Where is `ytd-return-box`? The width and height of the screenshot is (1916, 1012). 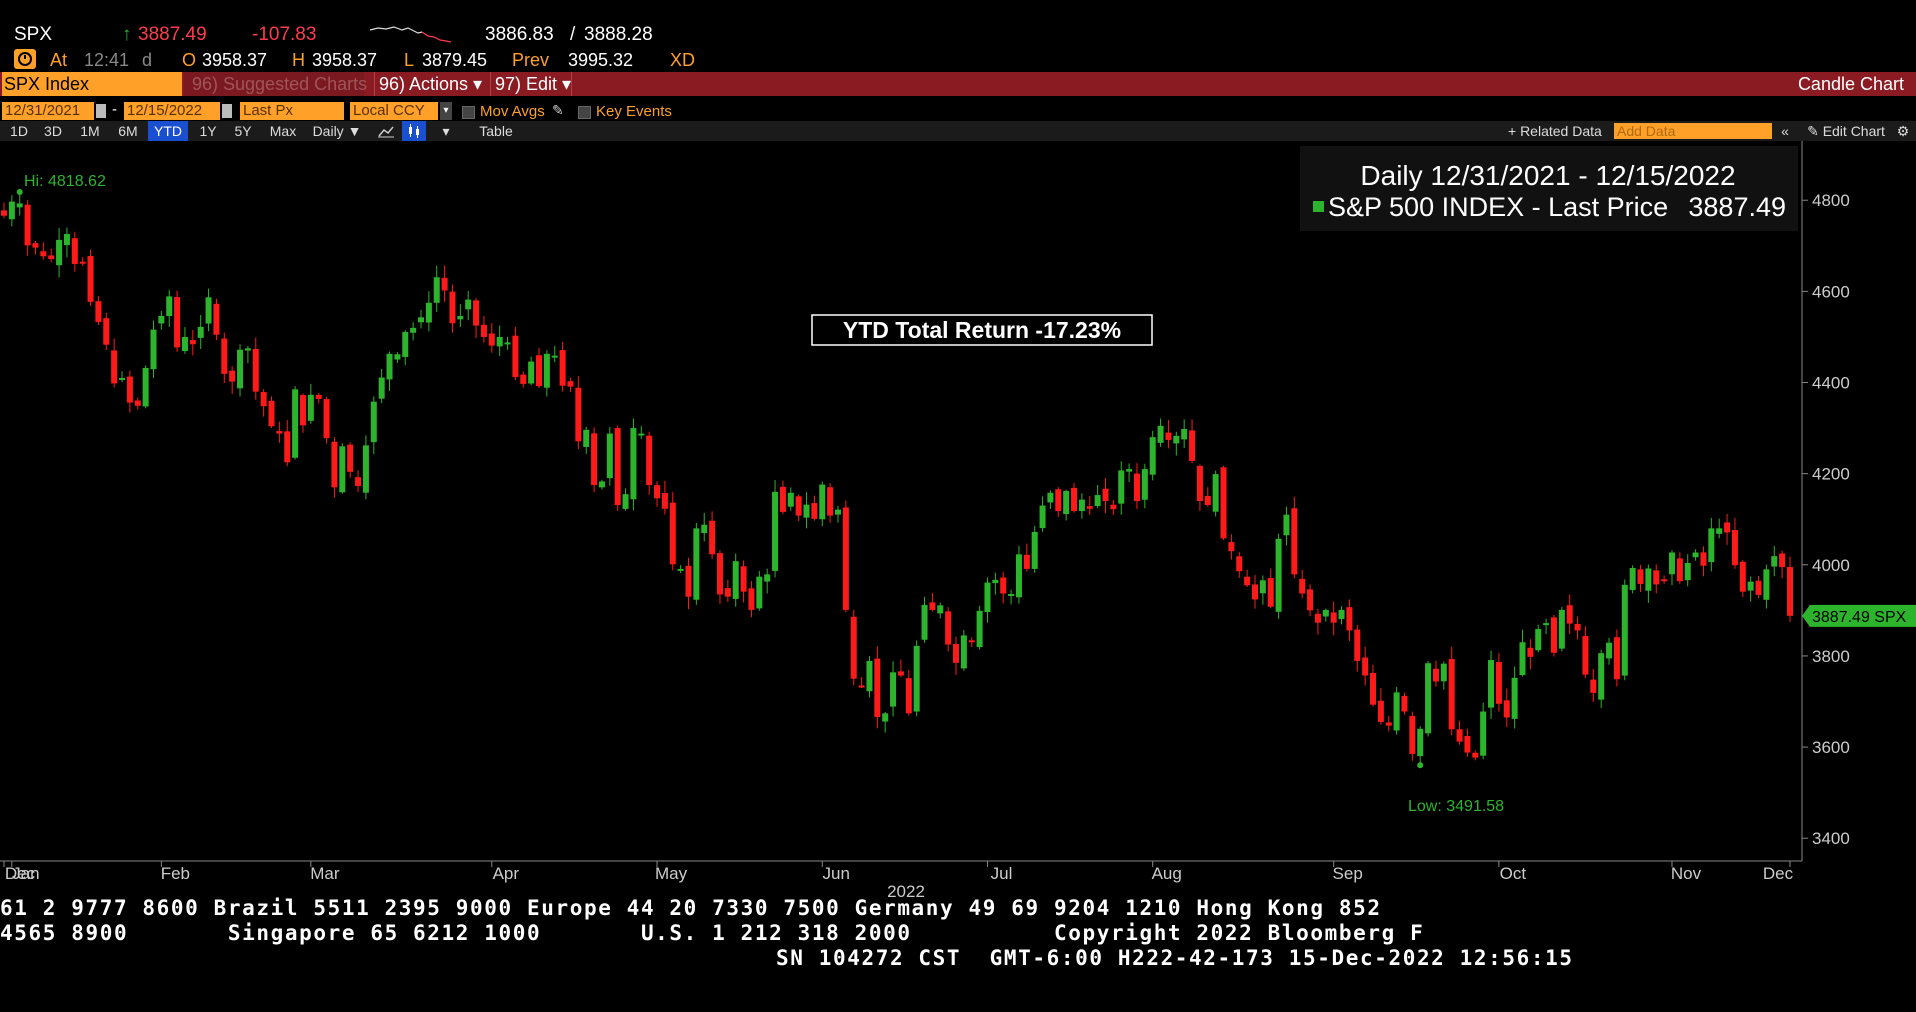
ytd-return-box is located at coordinates (982, 330).